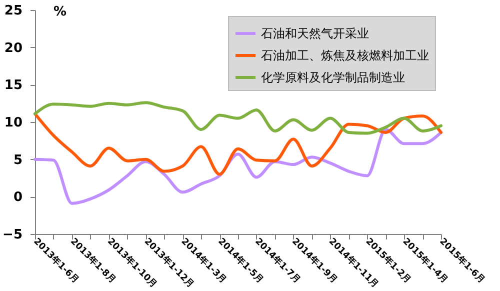 The width and height of the screenshot is (500, 291). I want to click on y-tick-label: 15, so click(13, 86).